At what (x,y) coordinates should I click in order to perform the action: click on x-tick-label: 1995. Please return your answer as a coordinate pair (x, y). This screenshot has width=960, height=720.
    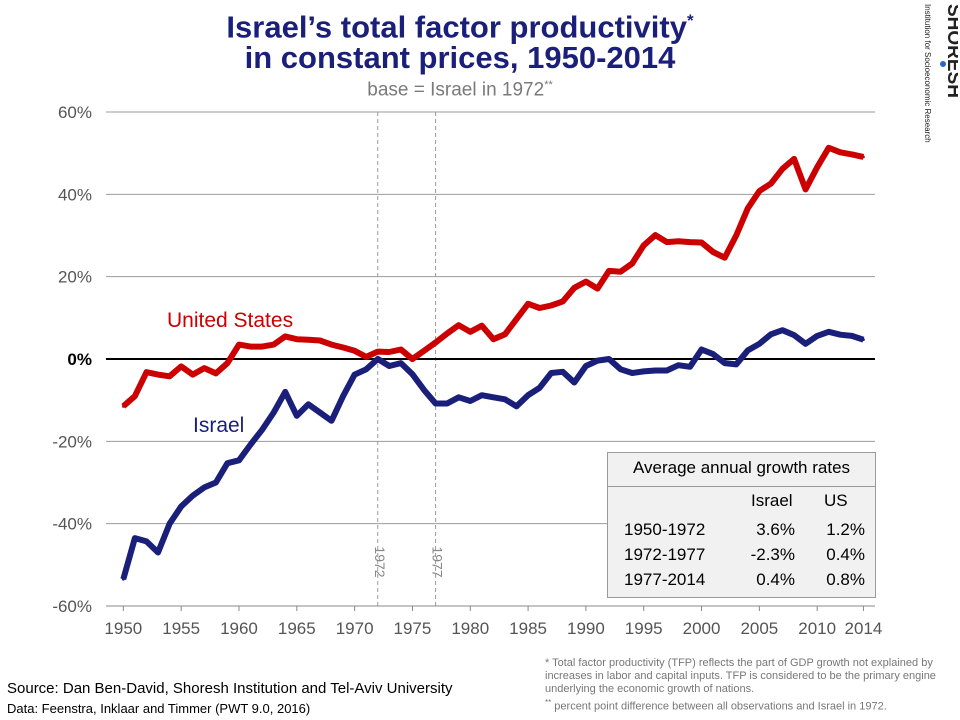
    Looking at the image, I should click on (644, 628).